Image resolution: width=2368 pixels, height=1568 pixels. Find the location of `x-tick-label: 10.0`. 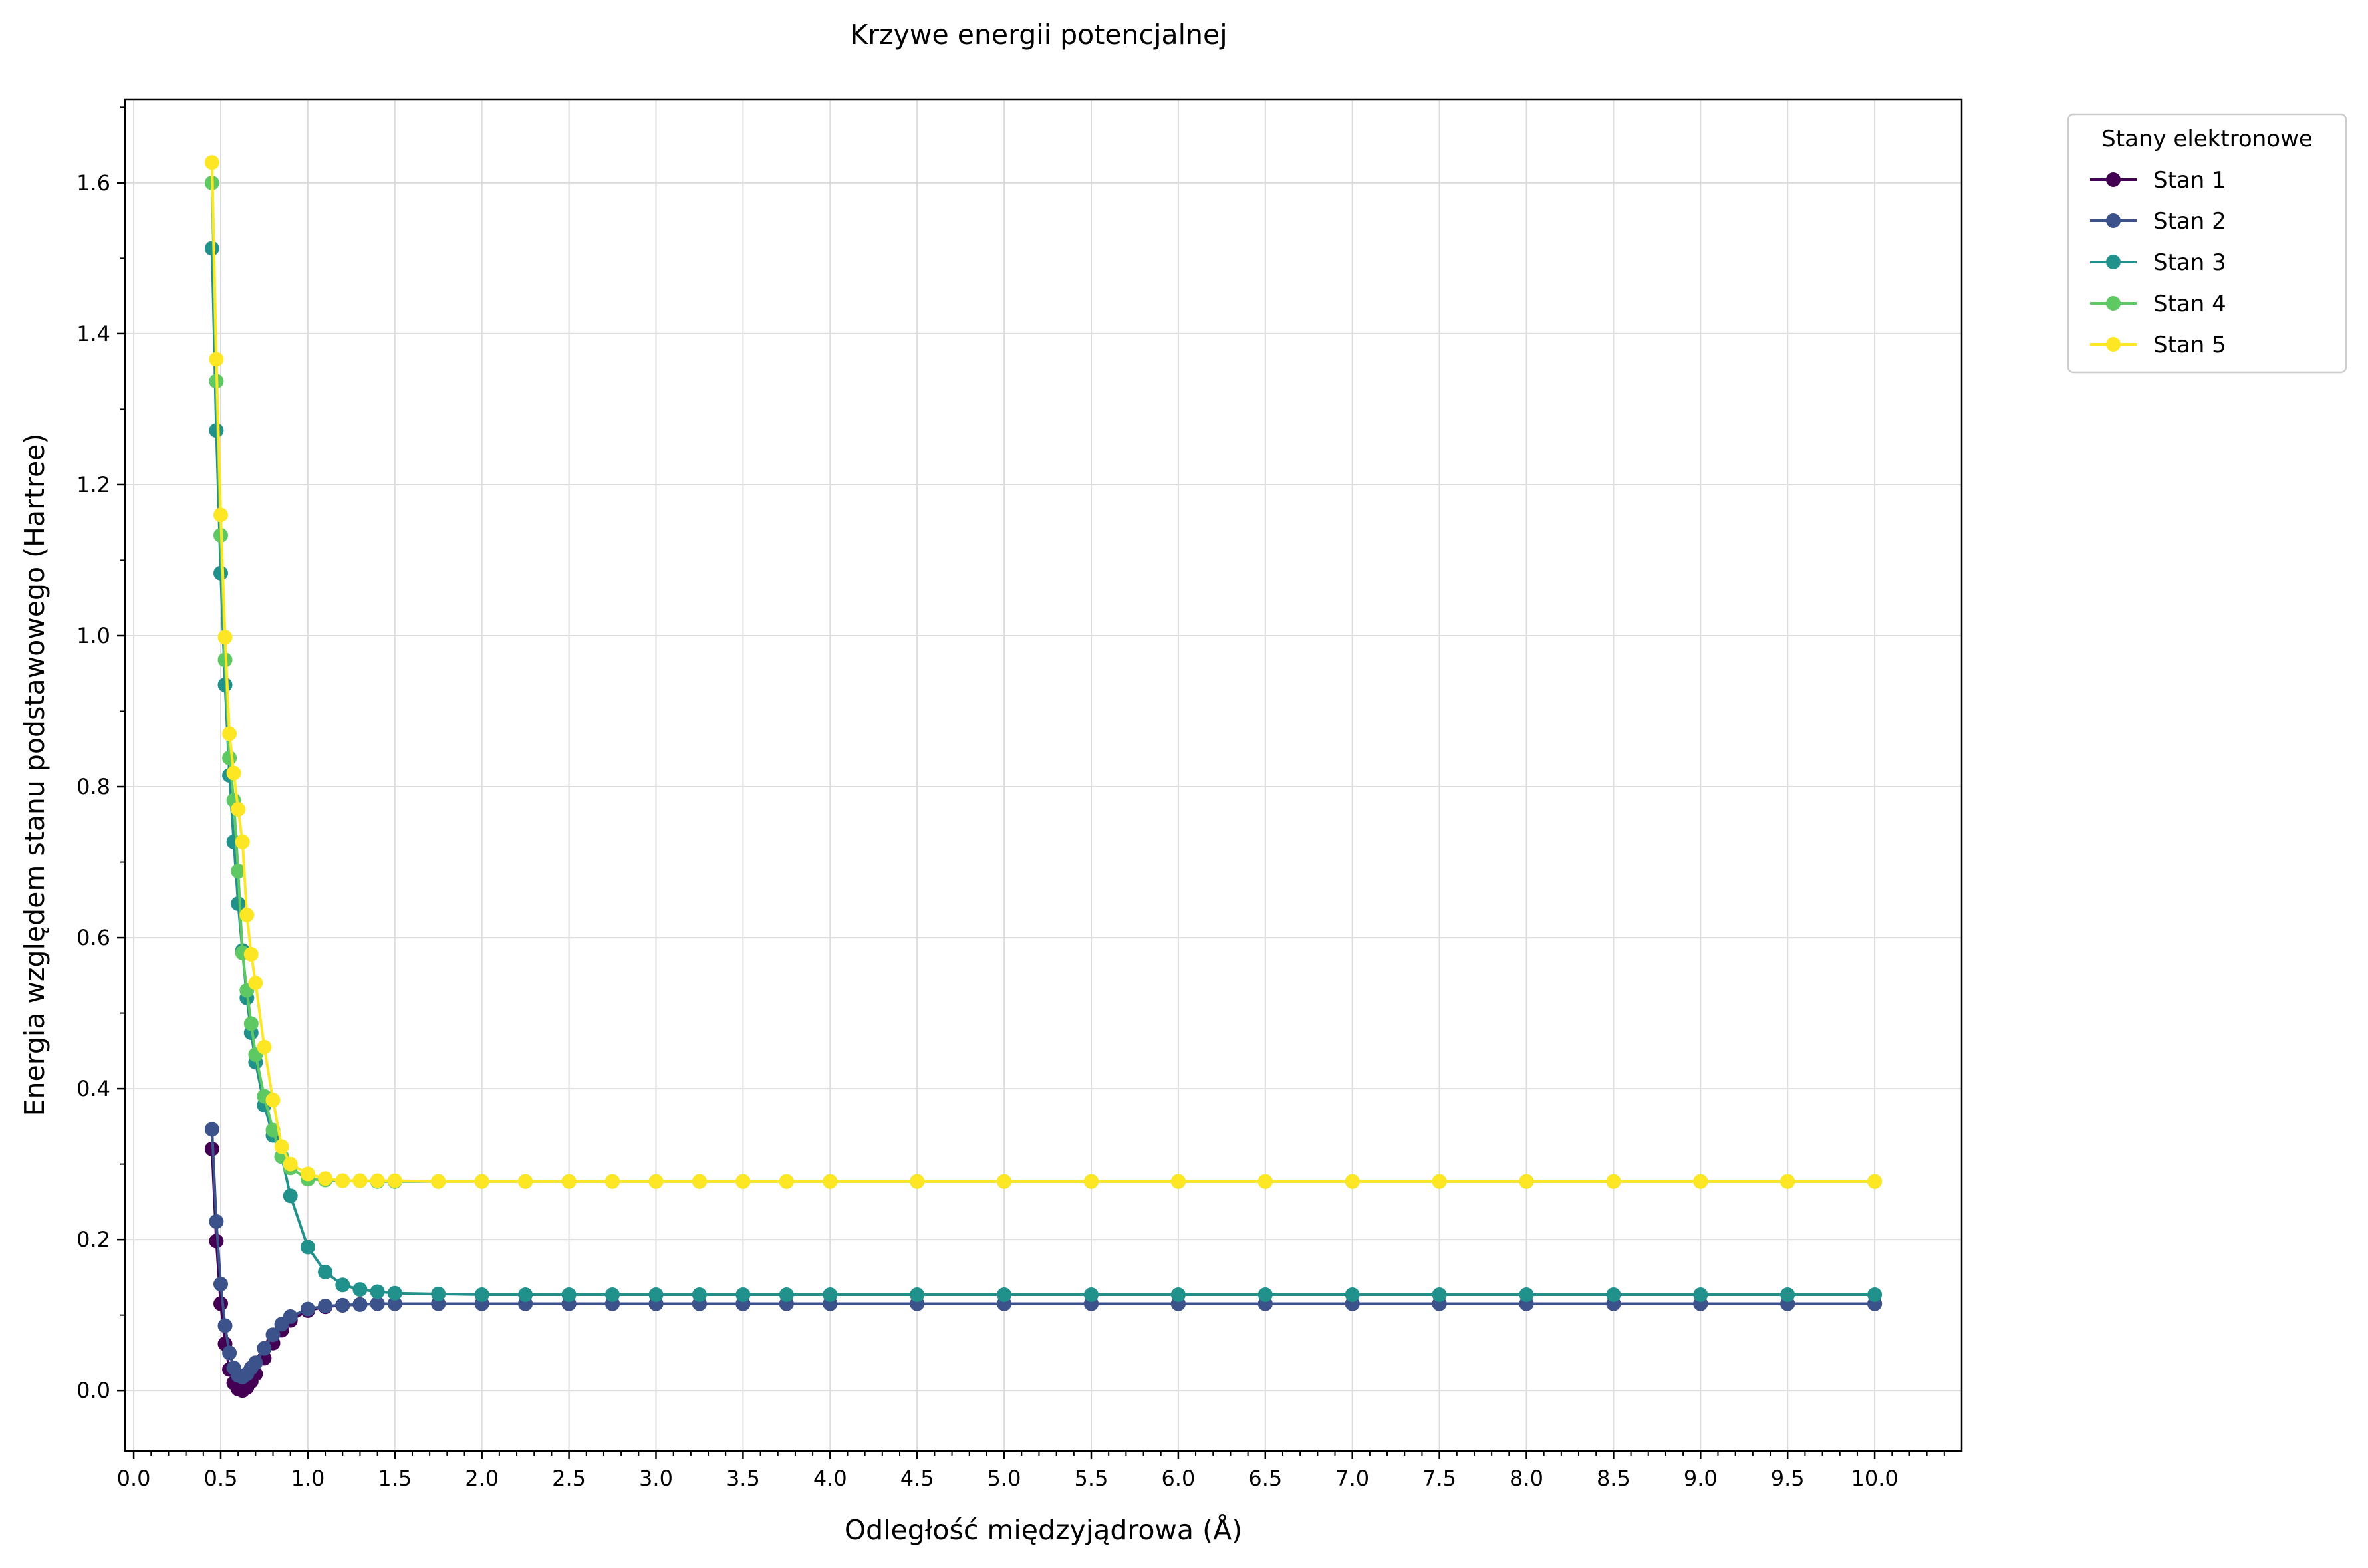

x-tick-label: 10.0 is located at coordinates (1874, 1478).